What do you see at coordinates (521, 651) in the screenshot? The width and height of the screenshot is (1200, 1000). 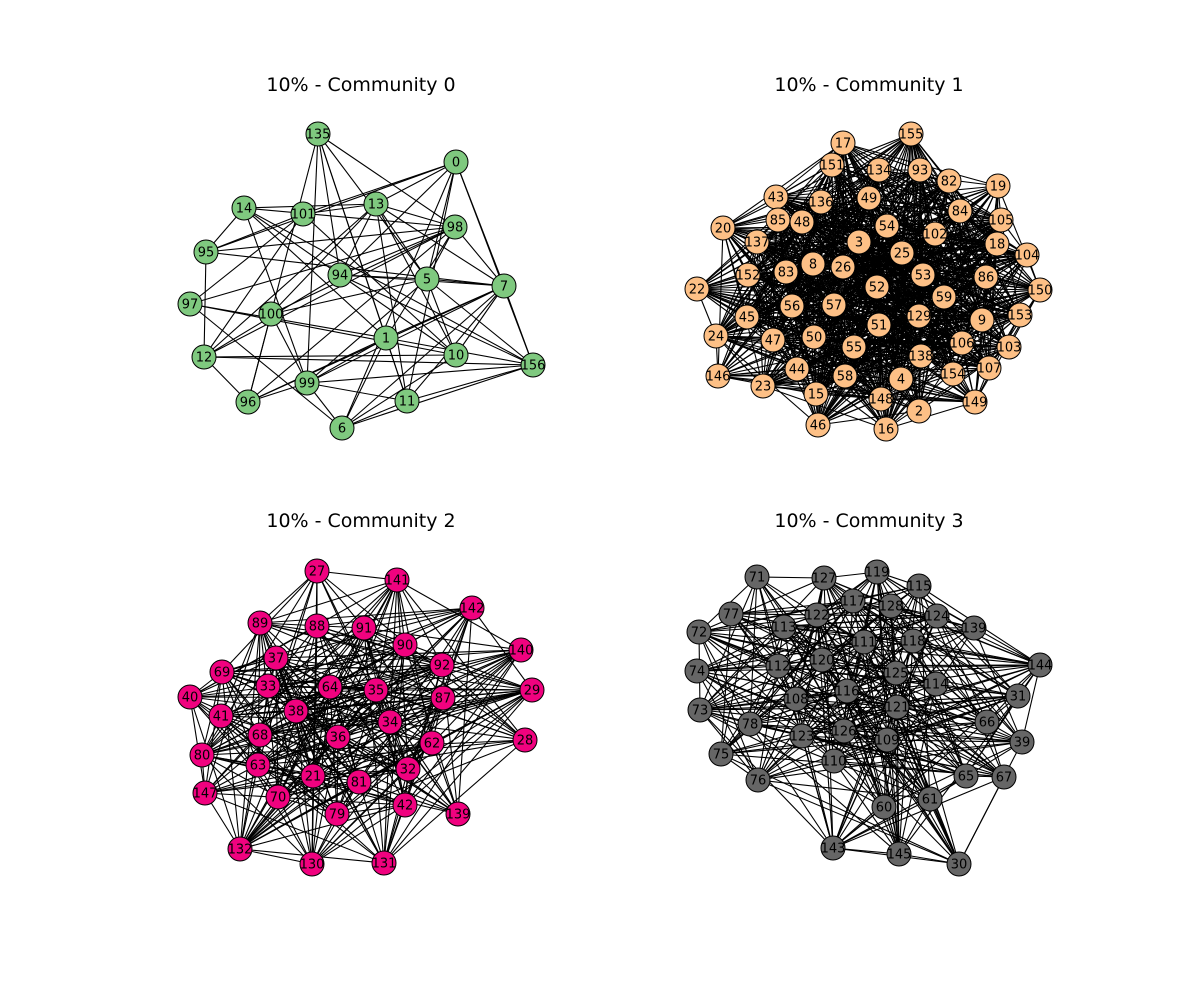 I see `node-label: 140` at bounding box center [521, 651].